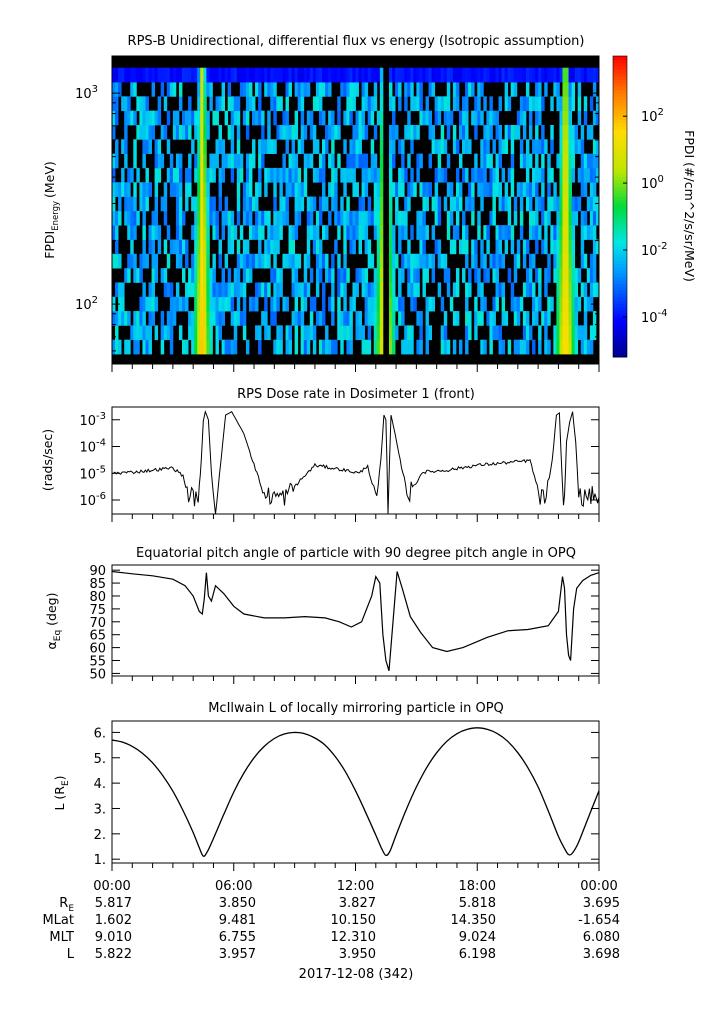 This screenshot has height=1023, width=725. Describe the element at coordinates (97, 623) in the screenshot. I see `pitch-angle-y-tick-label: 70` at that location.